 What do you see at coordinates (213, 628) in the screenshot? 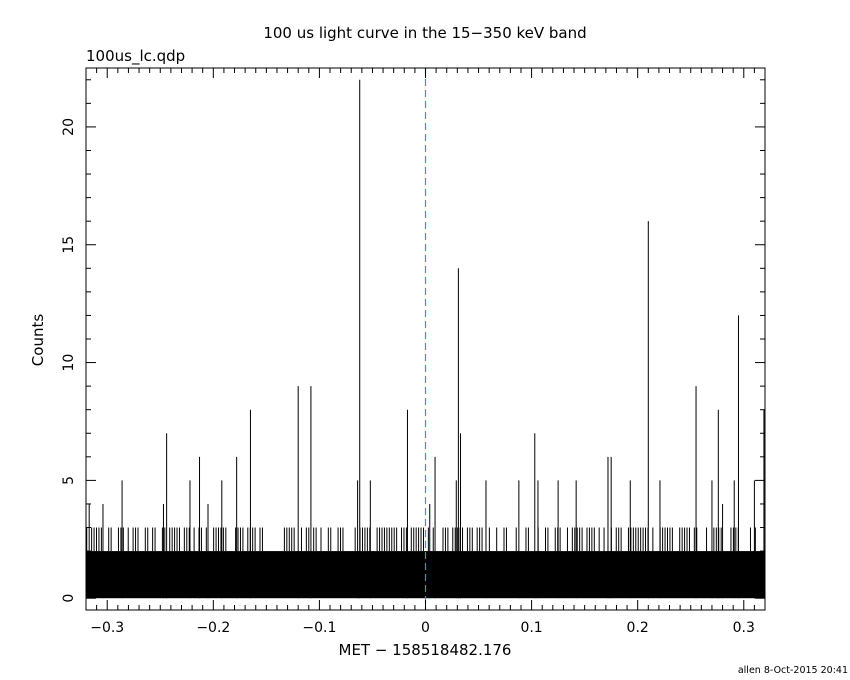
I see `x-tick-label: −0.2` at bounding box center [213, 628].